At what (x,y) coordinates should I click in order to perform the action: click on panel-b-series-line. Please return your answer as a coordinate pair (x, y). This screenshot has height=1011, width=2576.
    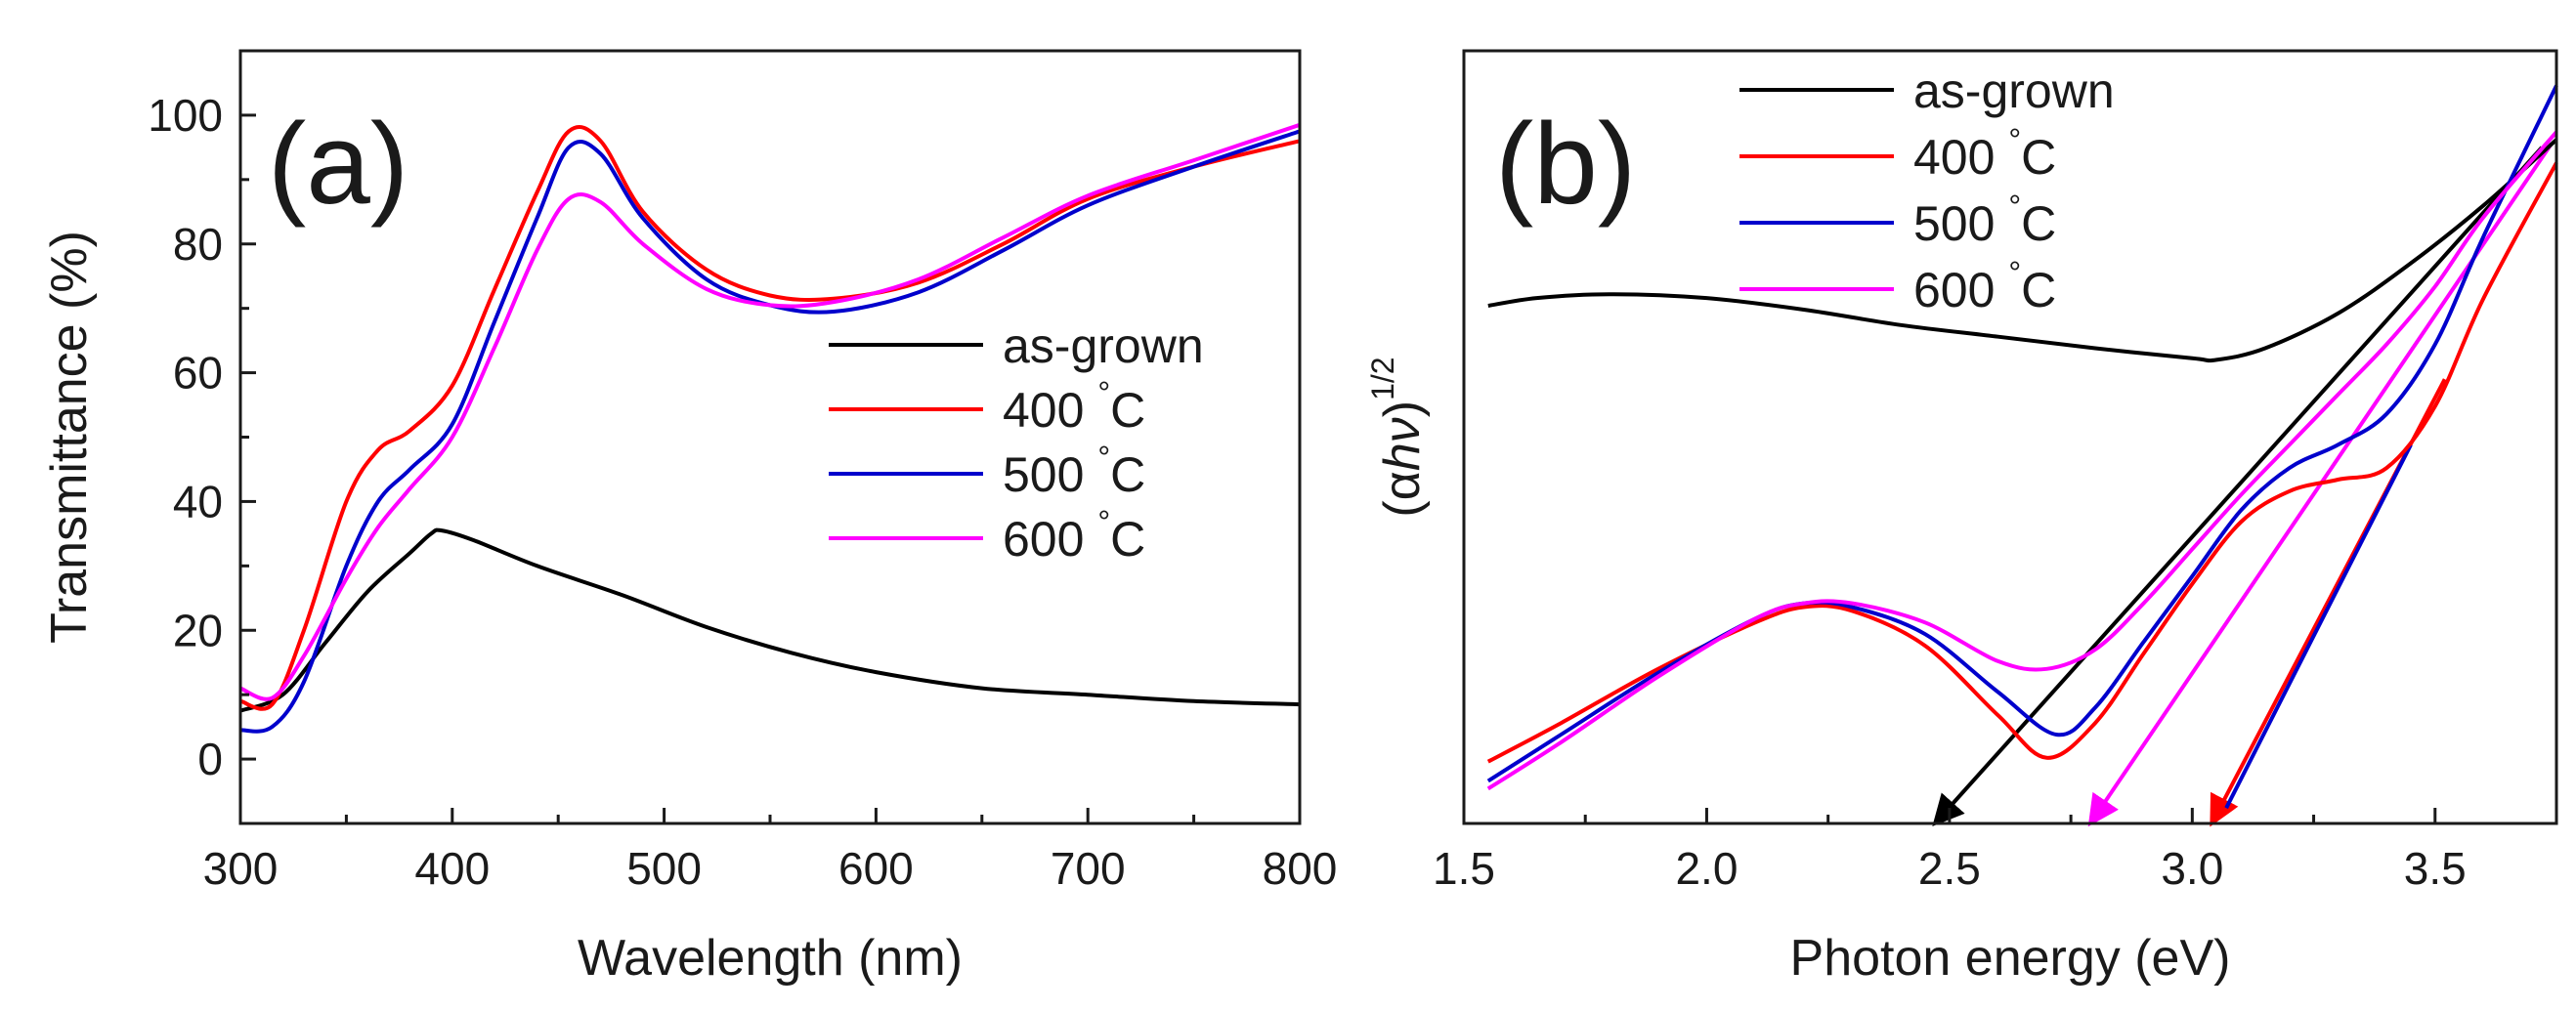
    Looking at the image, I should click on (2023, 250).